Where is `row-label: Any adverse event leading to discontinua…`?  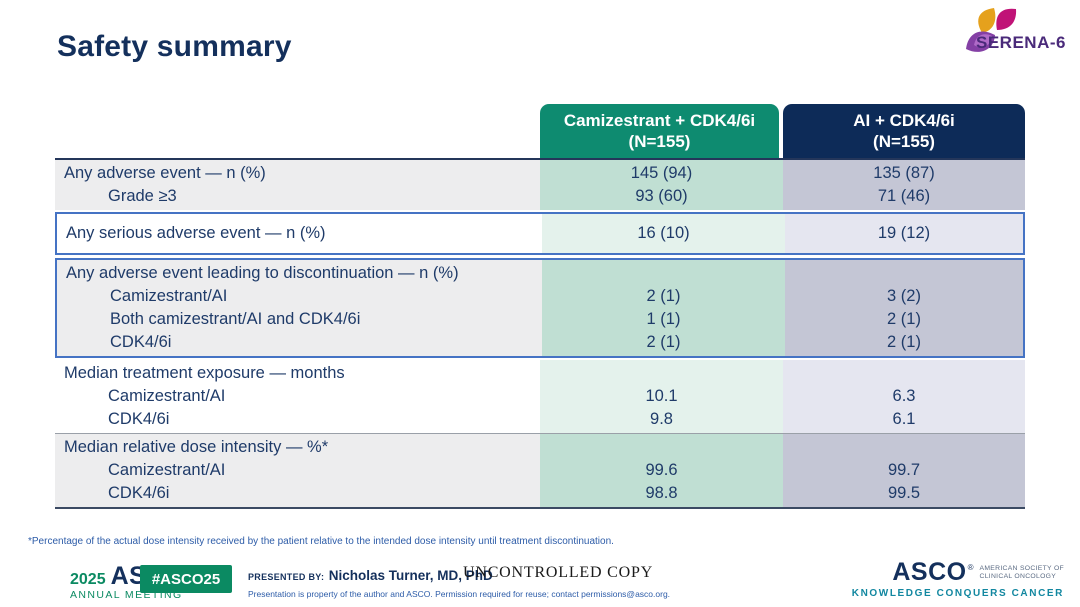
row-label: Any adverse event leading to discontinua… is located at coordinates (262, 273).